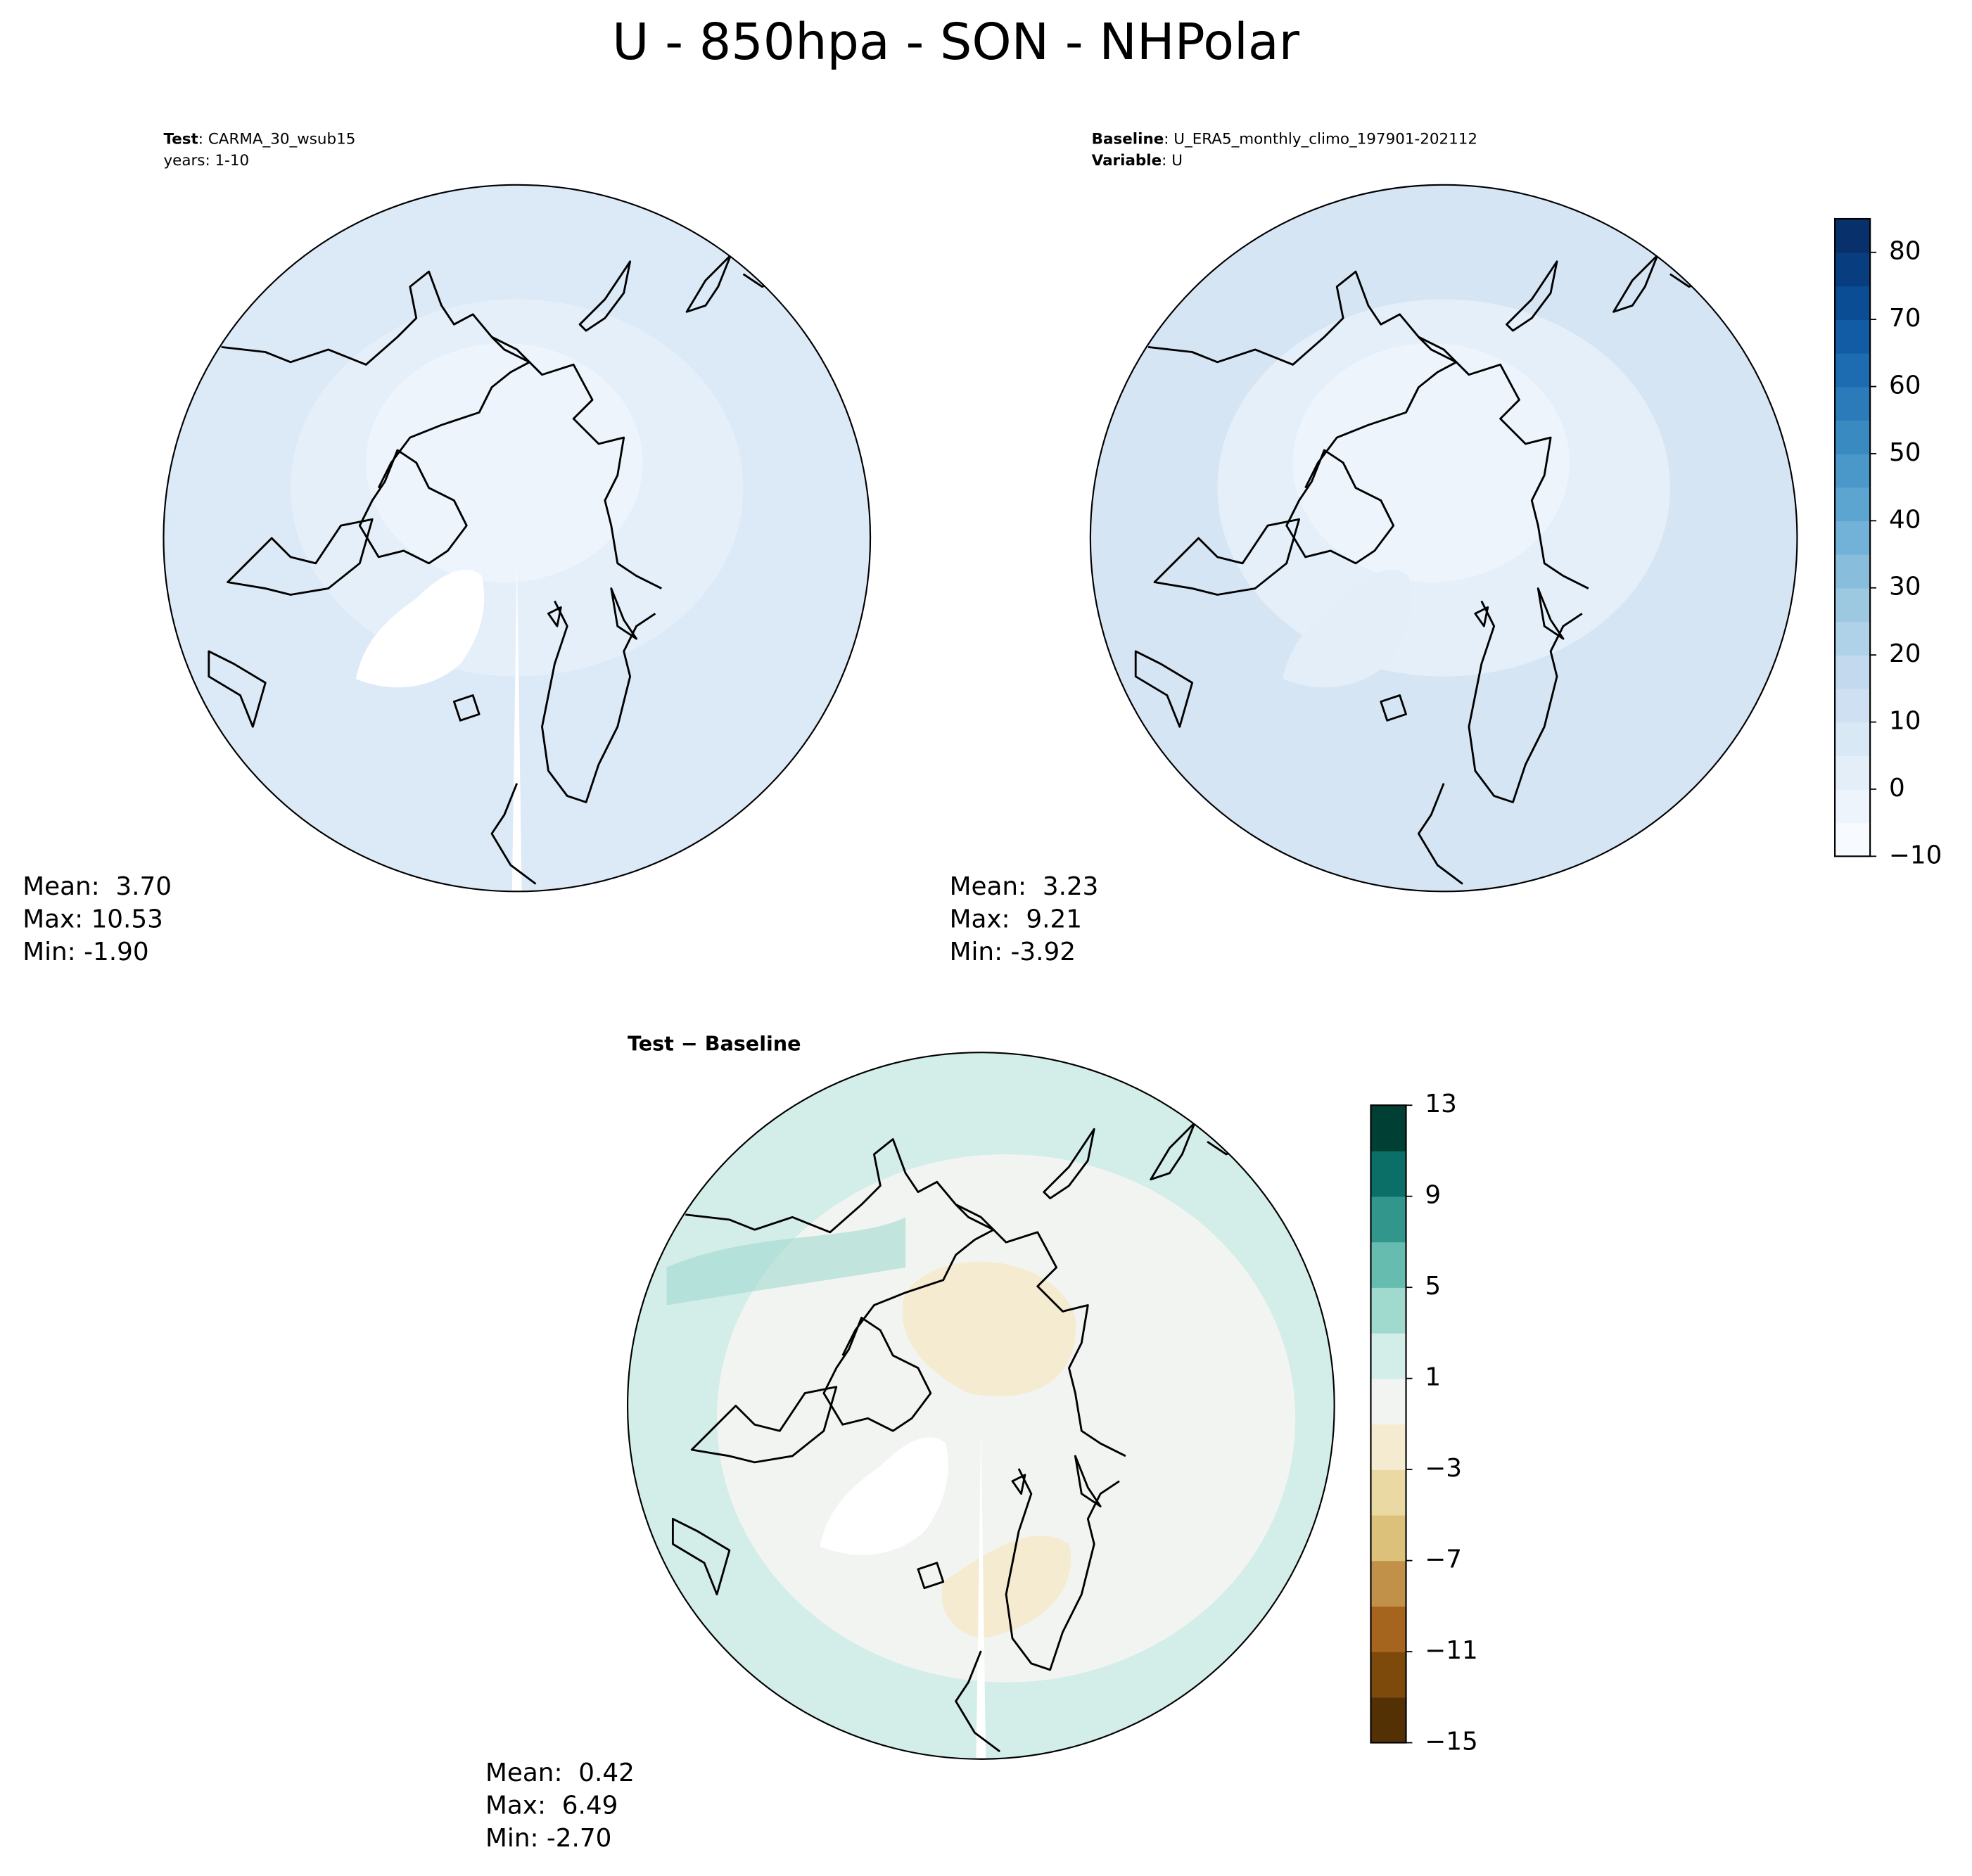 This screenshot has width=1972, height=1876. What do you see at coordinates (1905, 653) in the screenshot?
I see `colorbar-tick-label: 20` at bounding box center [1905, 653].